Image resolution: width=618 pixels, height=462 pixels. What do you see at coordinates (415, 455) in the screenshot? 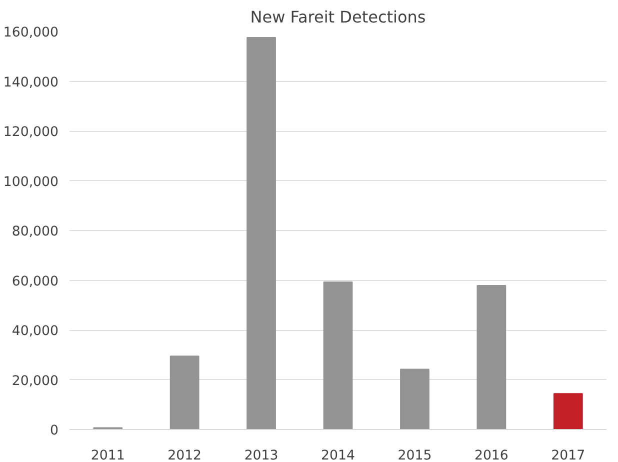
I see `x-tick-label: 2015` at bounding box center [415, 455].